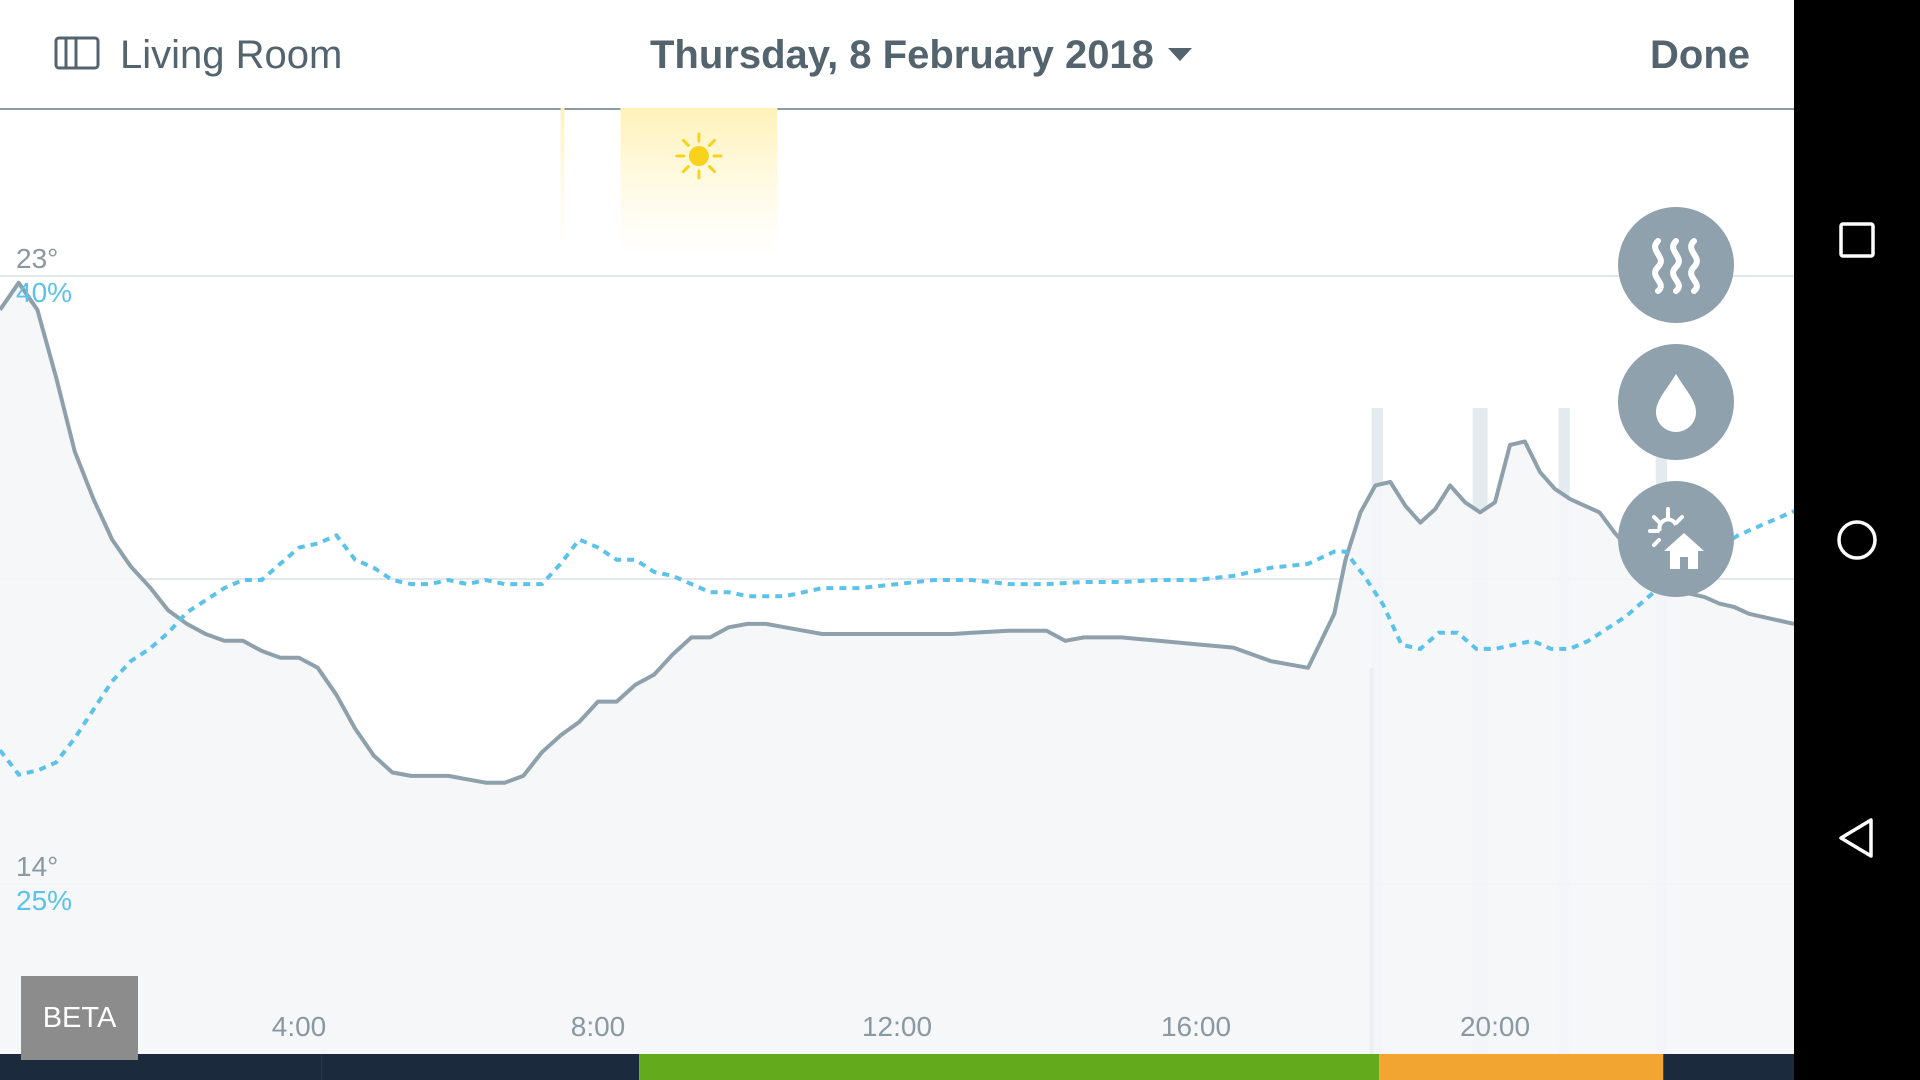 Image resolution: width=1920 pixels, height=1080 pixels. I want to click on heat-waves-icon, so click(1676, 266).